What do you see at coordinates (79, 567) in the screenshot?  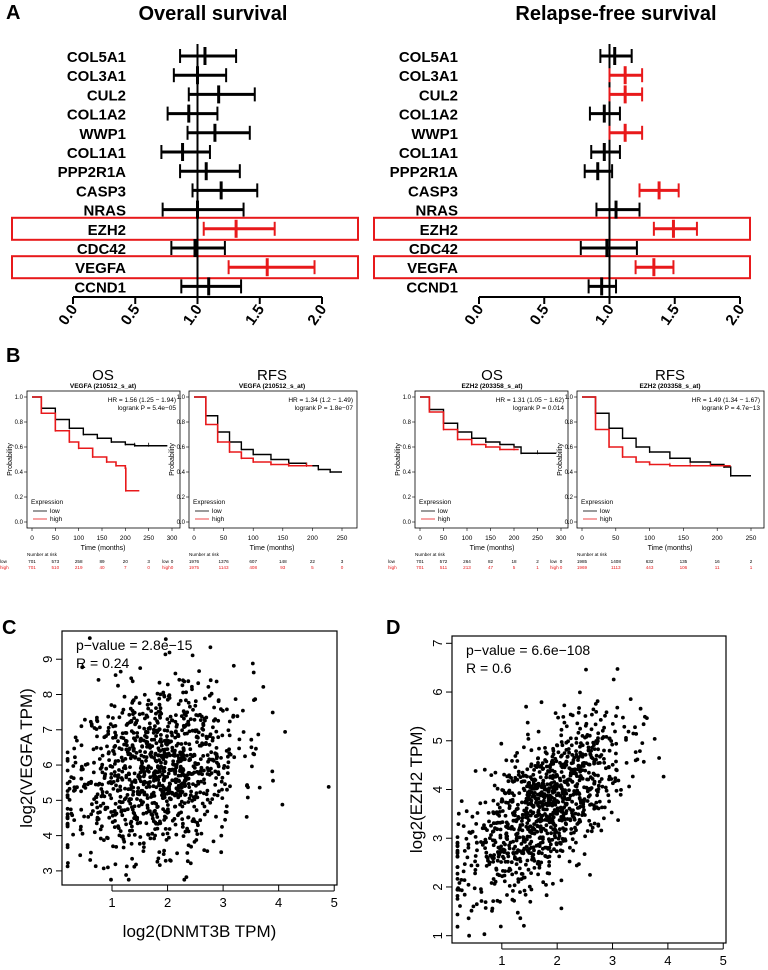 I see `risk-count-high: 219` at bounding box center [79, 567].